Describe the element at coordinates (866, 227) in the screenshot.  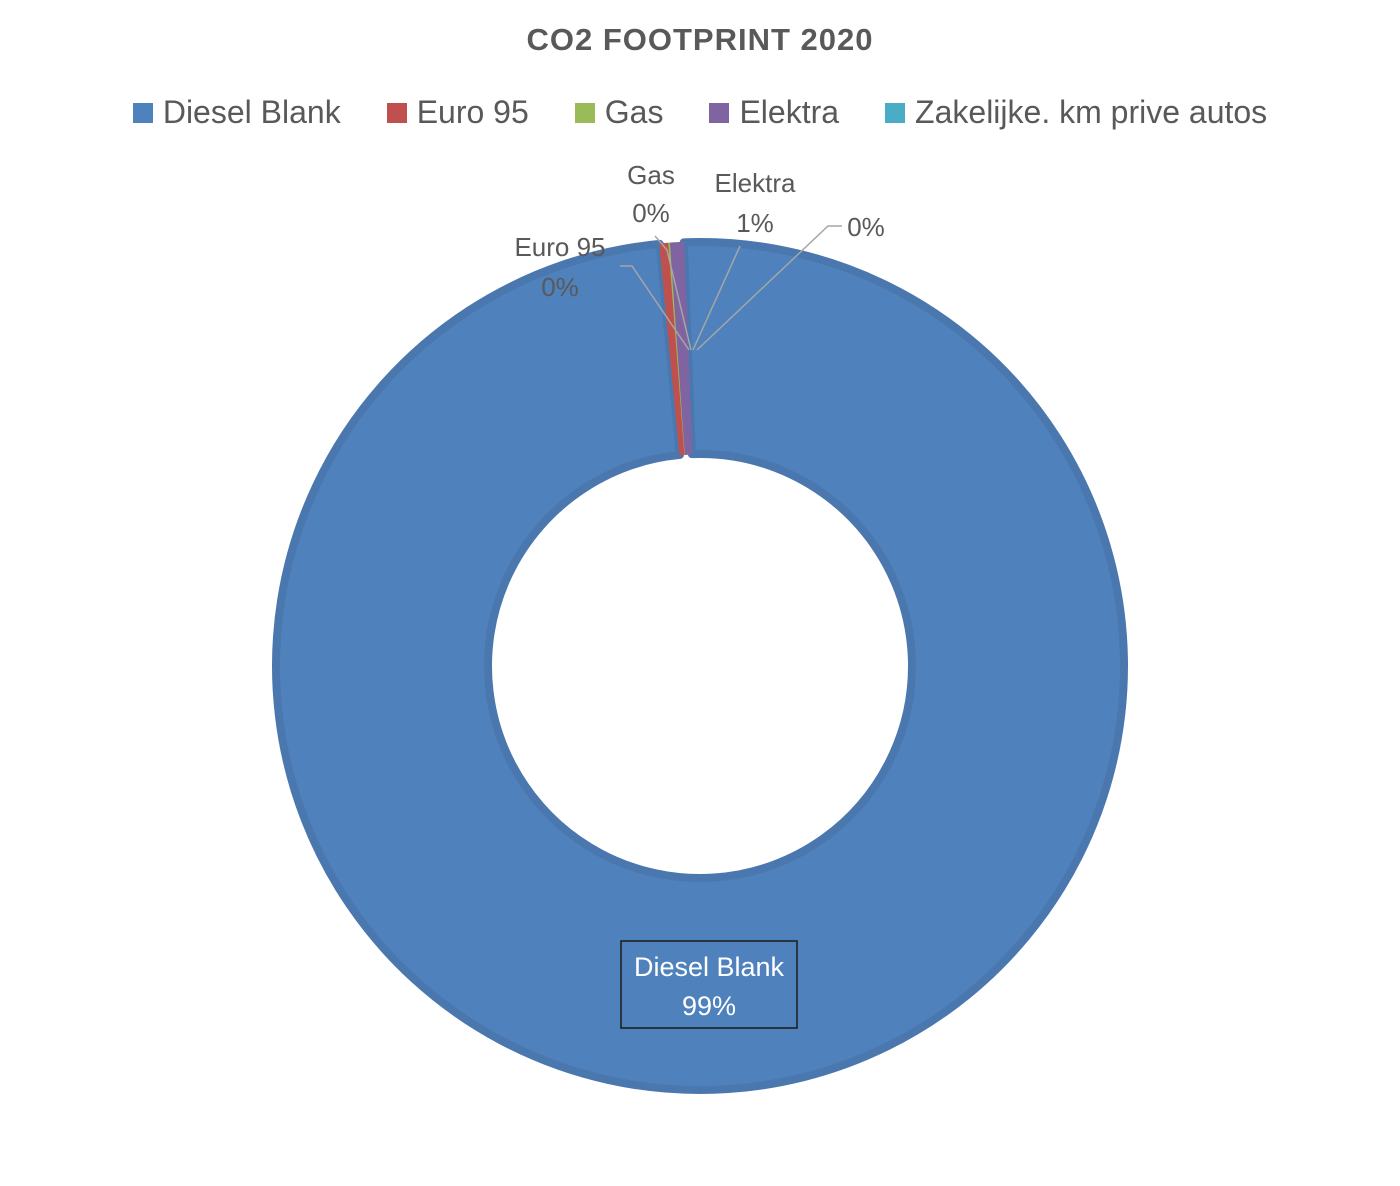
I see `data-label-value-zakelijke-km-prive-autos: 0%` at that location.